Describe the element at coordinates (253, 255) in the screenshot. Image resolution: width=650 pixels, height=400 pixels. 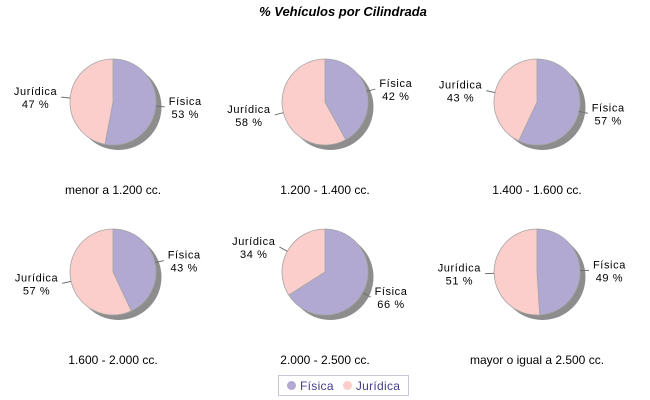
I see `slice-percent-label: 34 %` at that location.